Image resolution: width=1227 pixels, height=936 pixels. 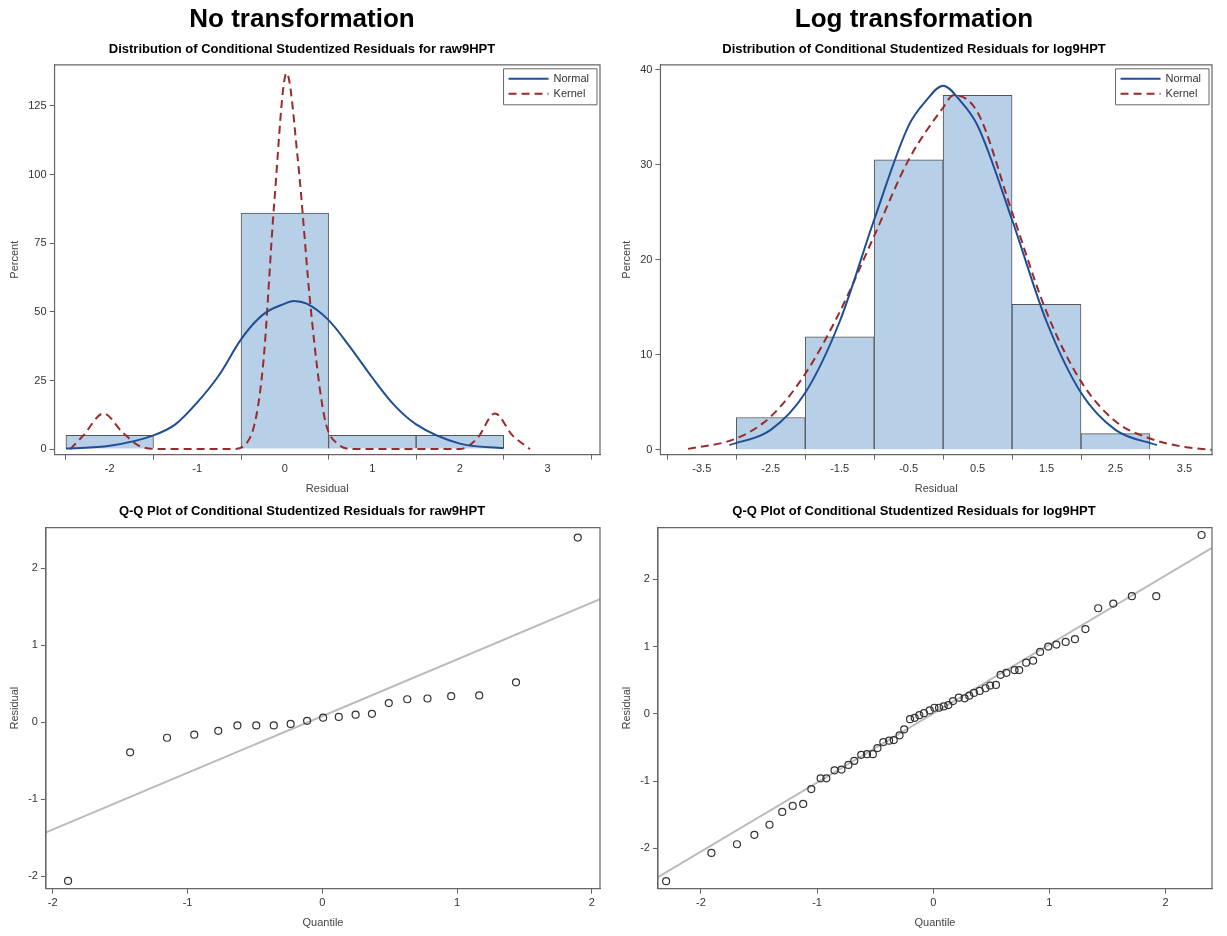 I want to click on x-tick-label: 1.5, so click(x=1046, y=468).